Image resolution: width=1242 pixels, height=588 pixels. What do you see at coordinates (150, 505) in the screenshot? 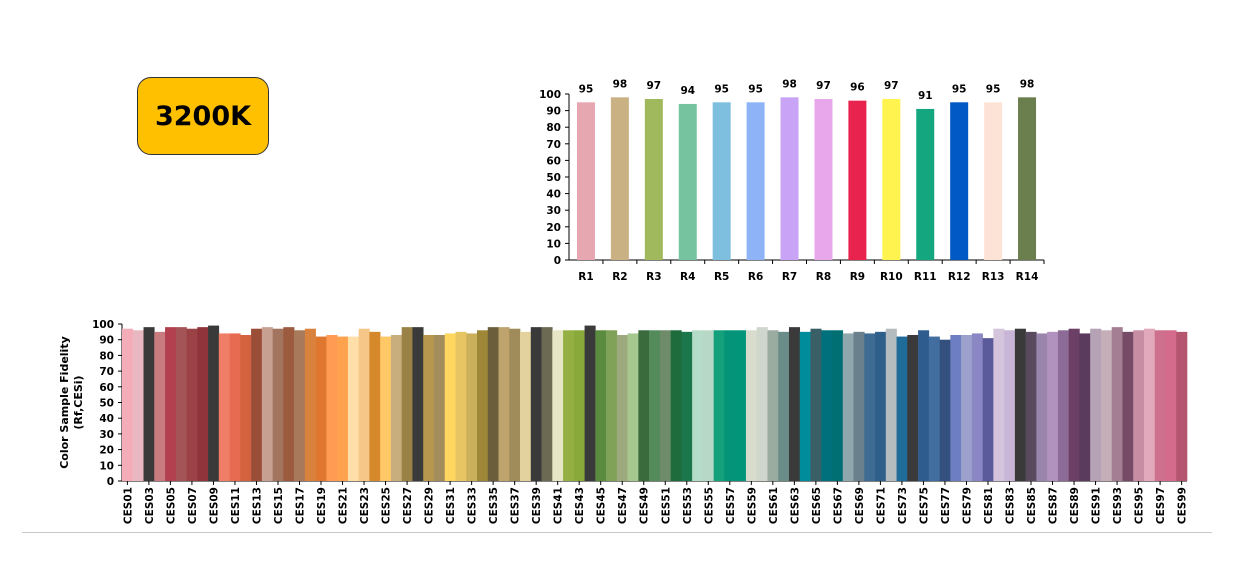
I see `x-tick-label: CES03` at bounding box center [150, 505].